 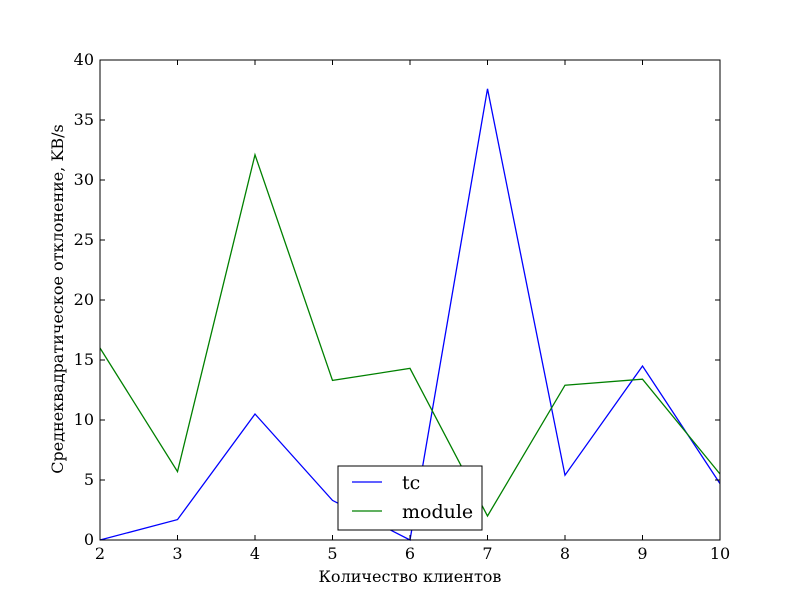 I want to click on legend-box, so click(x=410, y=498).